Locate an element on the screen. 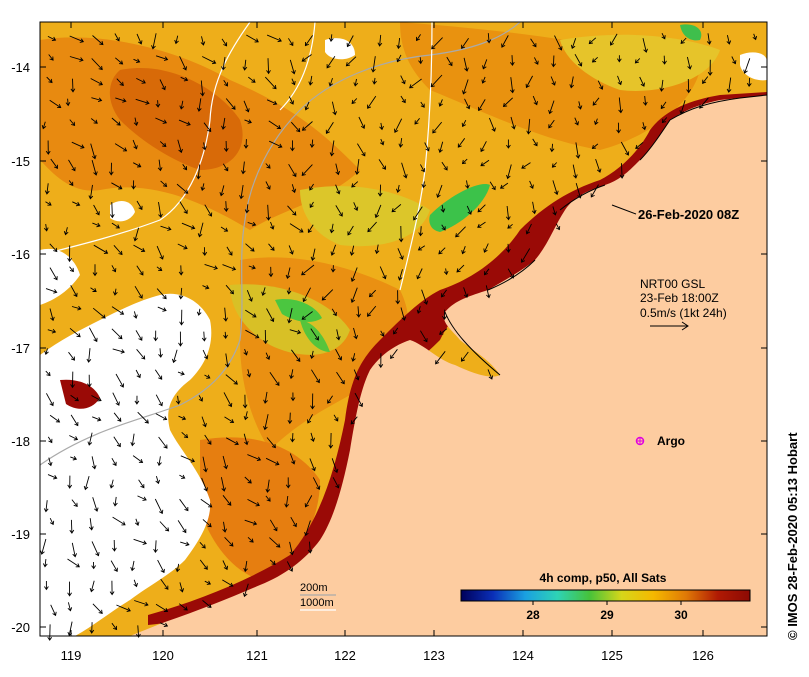 Image resolution: width=809 pixels, height=677 pixels. lat-label-14: -14 is located at coordinates (20, 67).